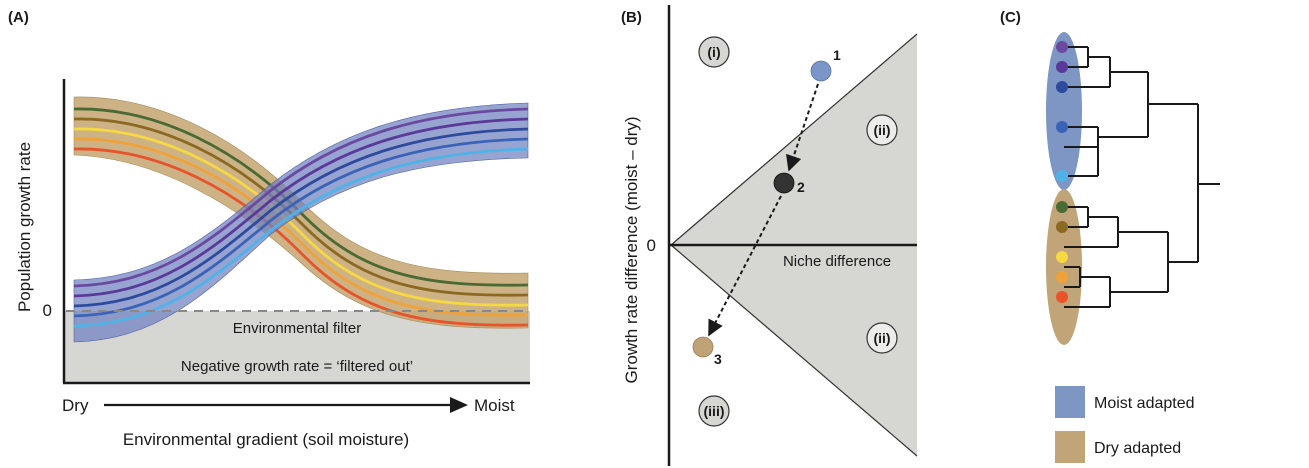 The width and height of the screenshot is (1309, 468). I want to click on x-end-label: Moist, so click(494, 405).